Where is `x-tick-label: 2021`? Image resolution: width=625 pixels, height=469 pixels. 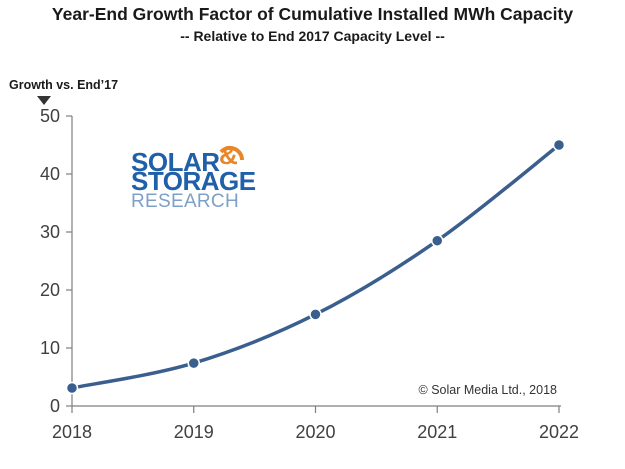 x-tick-label: 2021 is located at coordinates (437, 432).